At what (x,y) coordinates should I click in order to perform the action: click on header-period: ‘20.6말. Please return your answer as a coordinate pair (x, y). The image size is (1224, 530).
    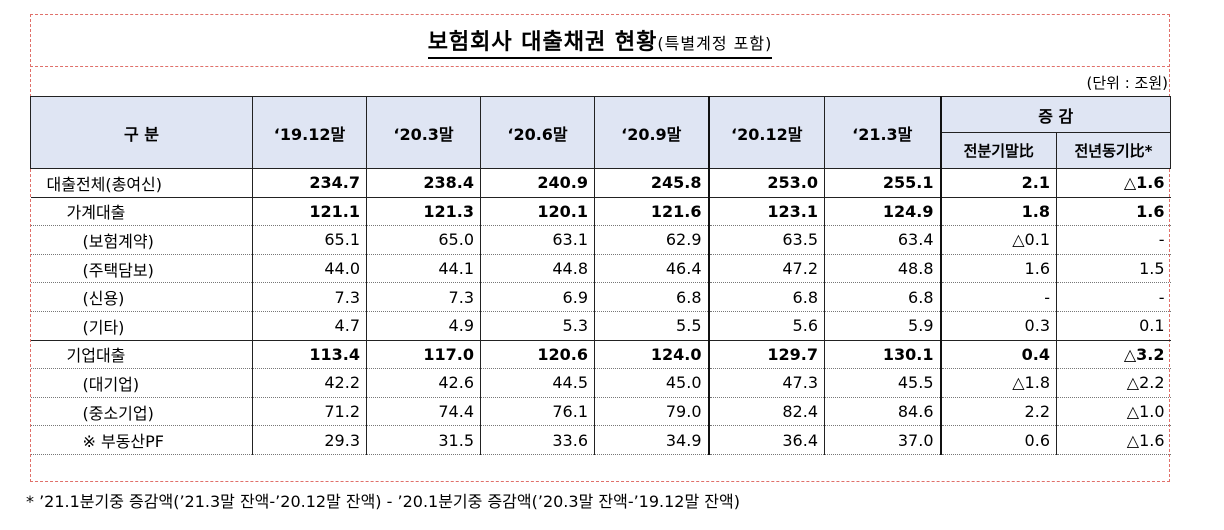
    Looking at the image, I should click on (537, 132).